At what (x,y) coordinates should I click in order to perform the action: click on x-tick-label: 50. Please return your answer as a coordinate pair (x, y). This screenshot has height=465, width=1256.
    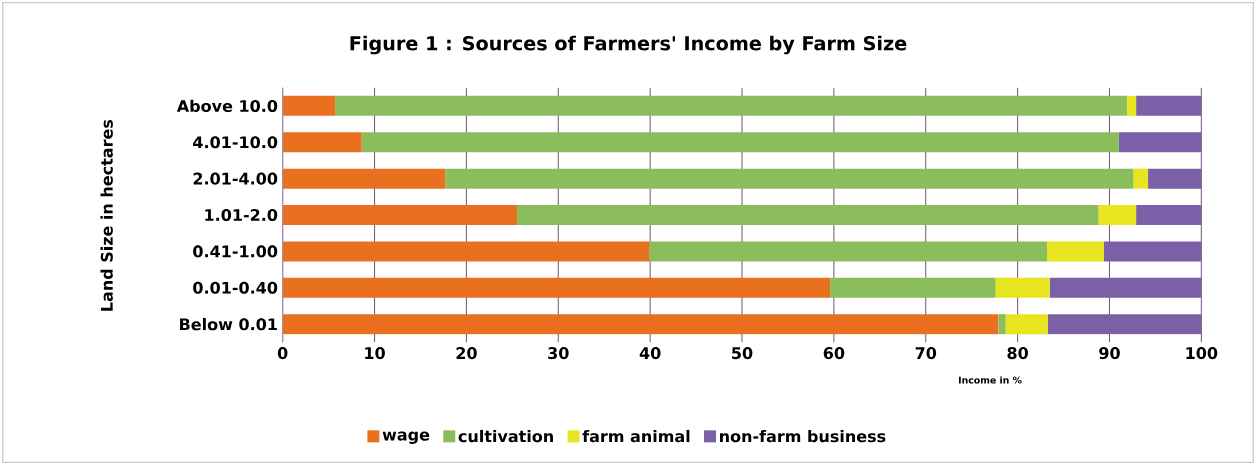
    Looking at the image, I should click on (742, 353).